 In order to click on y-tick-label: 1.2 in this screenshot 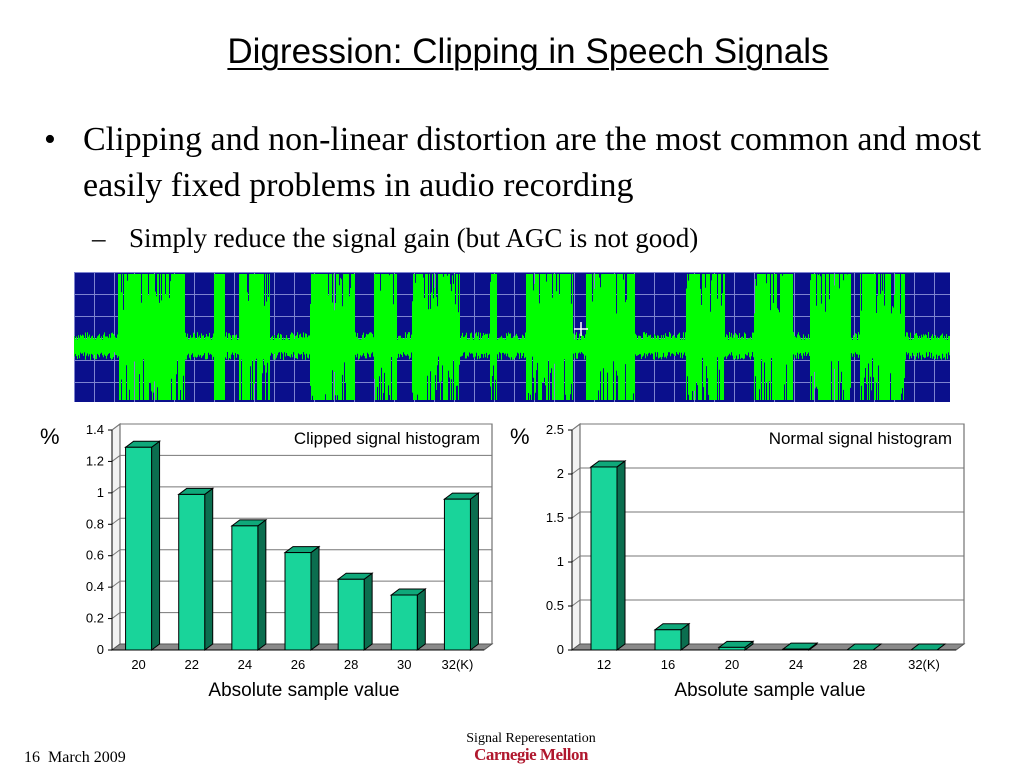, I will do `click(95, 460)`.